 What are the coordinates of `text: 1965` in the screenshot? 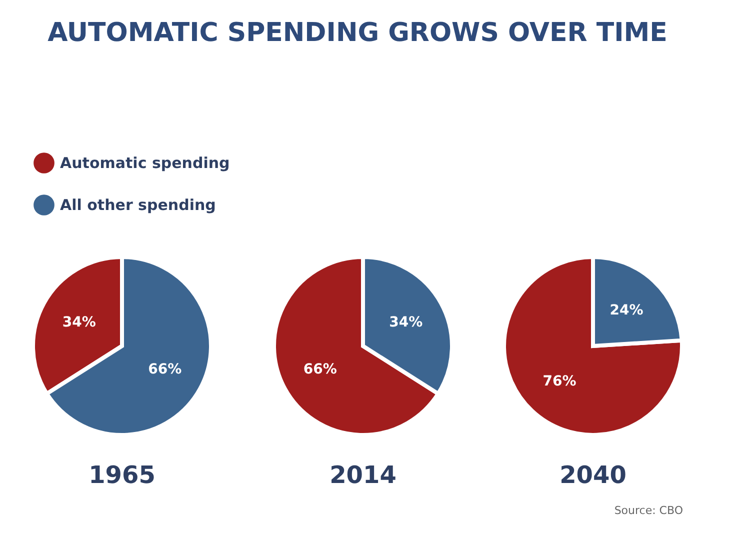 It's located at (122, 475).